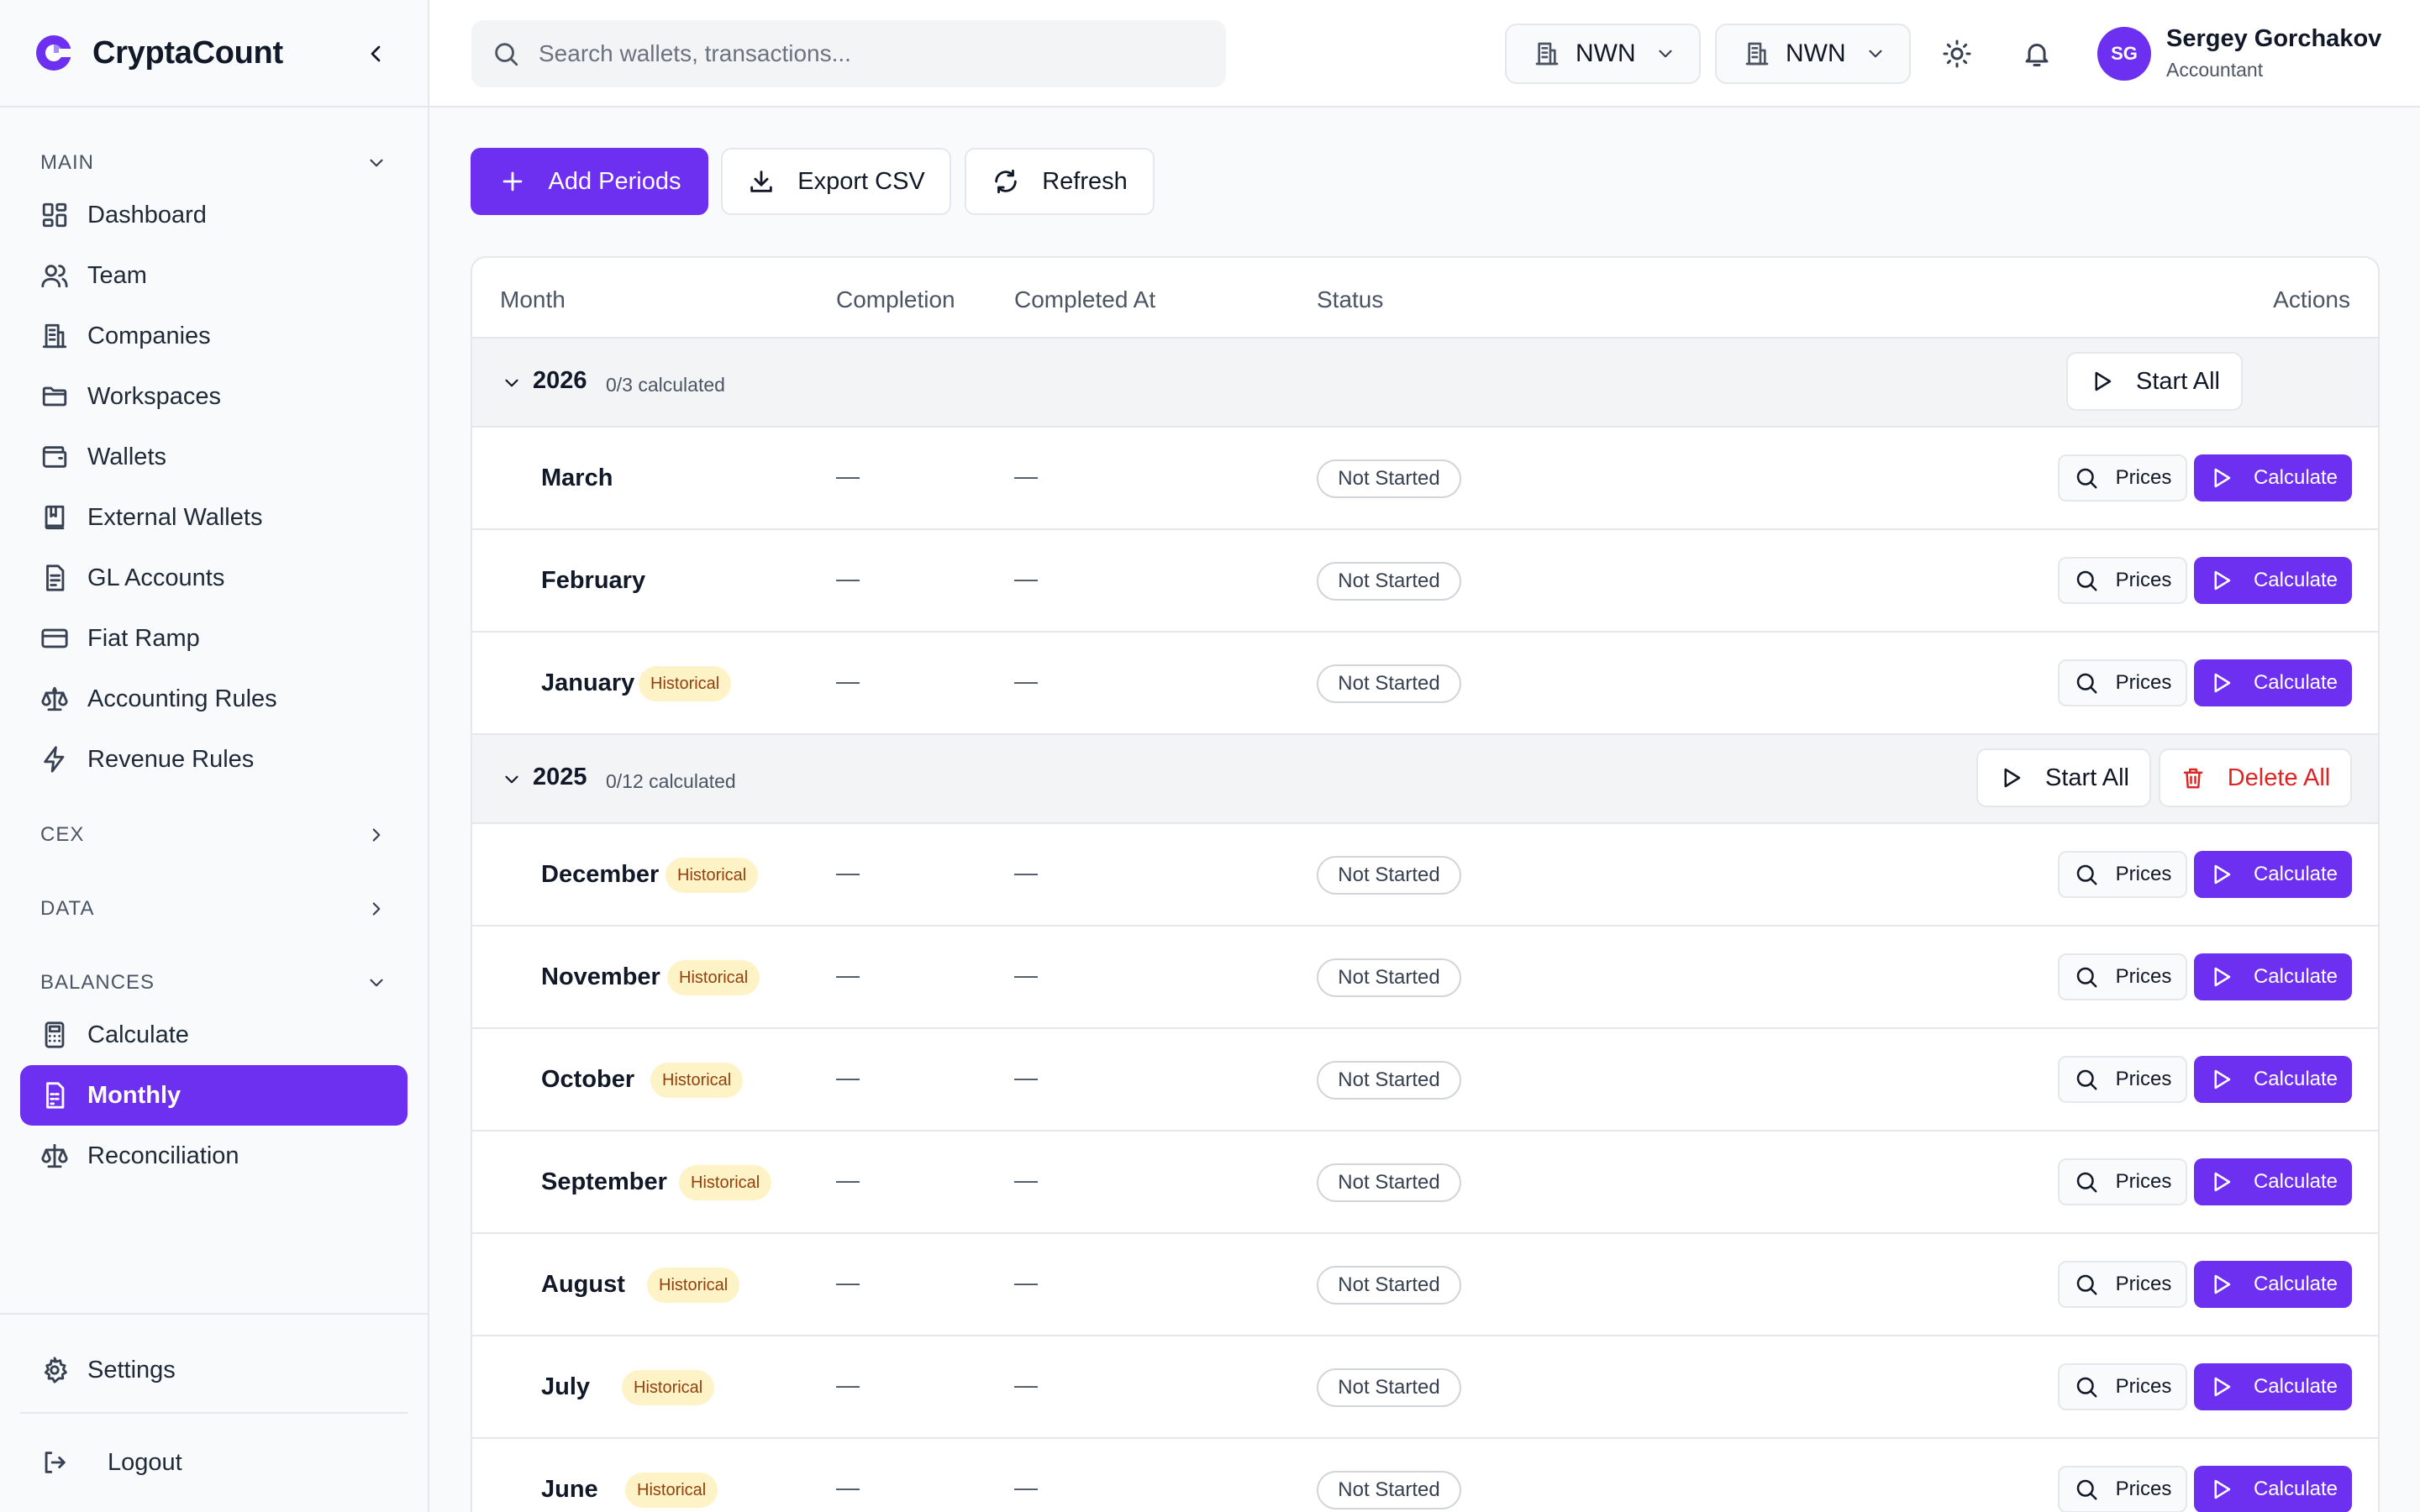 The width and height of the screenshot is (2420, 1512). I want to click on sidebar-item-label: Companies, so click(149, 335).